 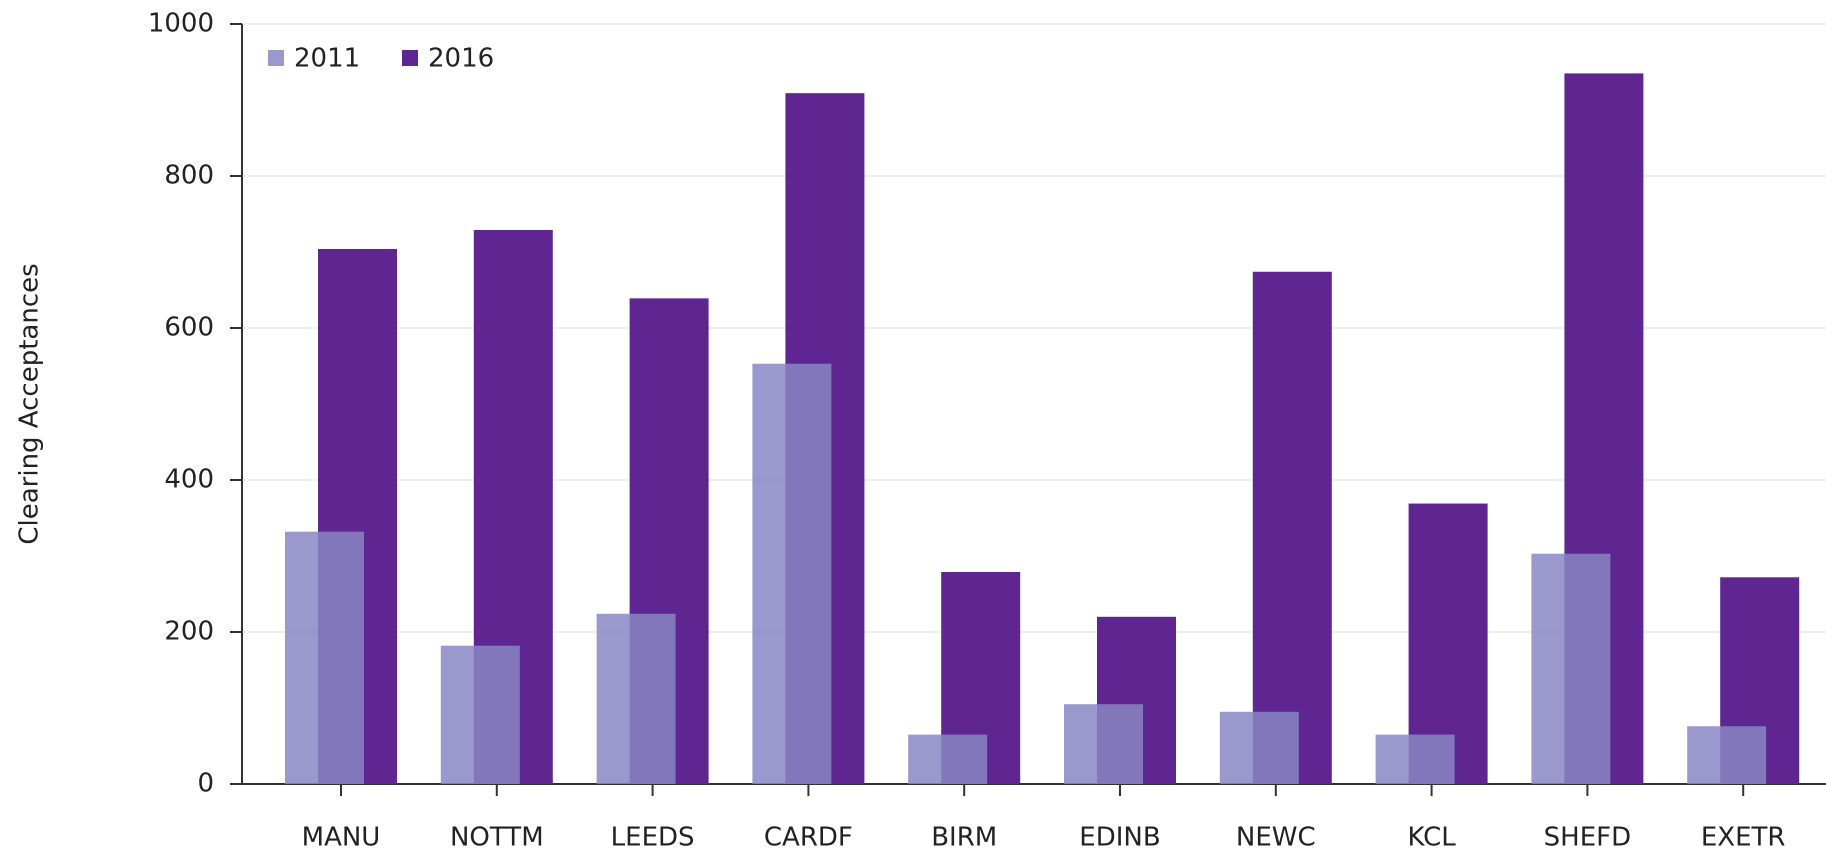 I want to click on x-tick-label: LEEDS, so click(x=653, y=838).